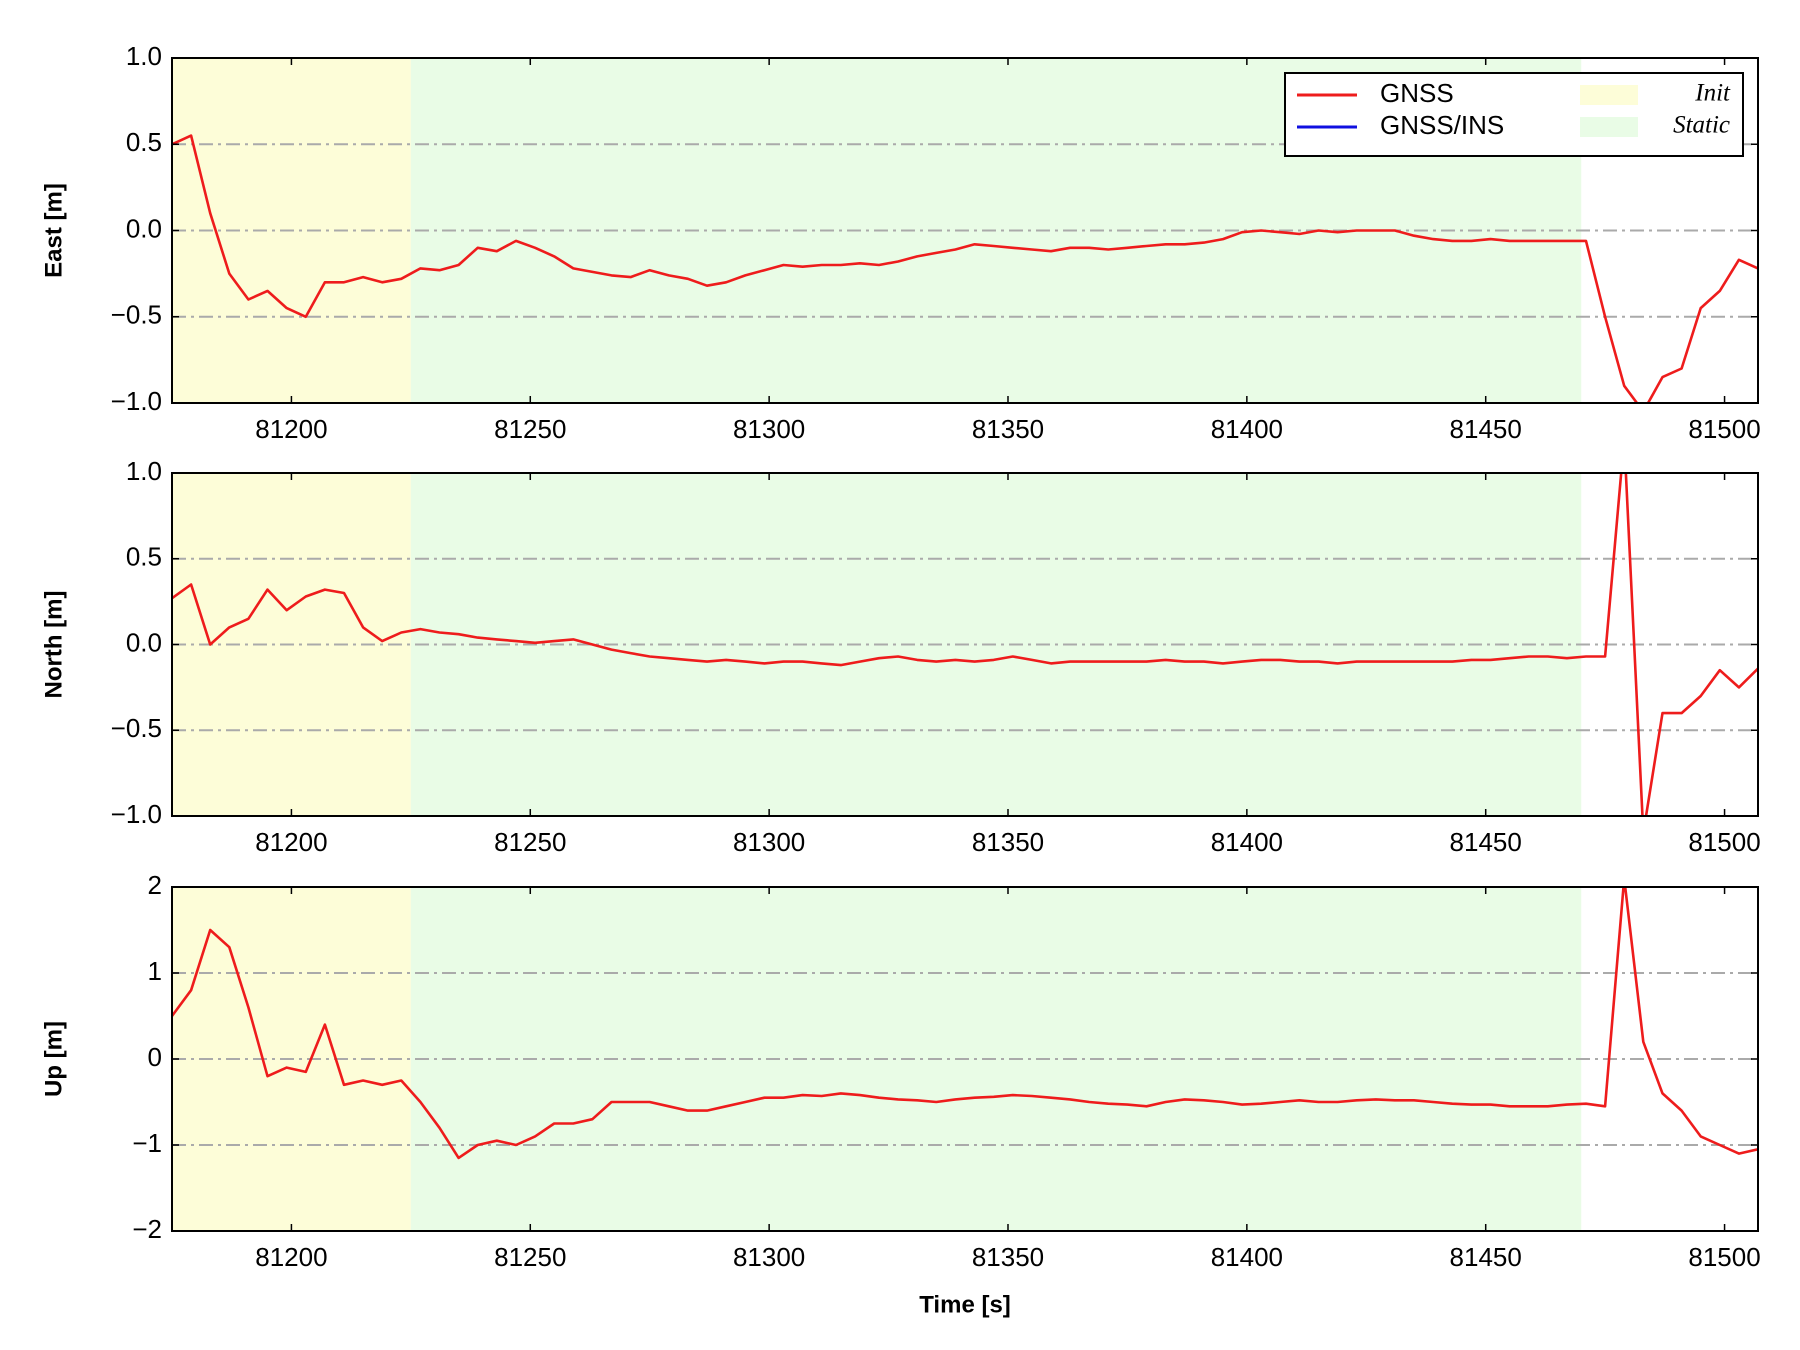 This screenshot has height=1350, width=1800. I want to click on legend-label: GNSS/INS, so click(1442, 125).